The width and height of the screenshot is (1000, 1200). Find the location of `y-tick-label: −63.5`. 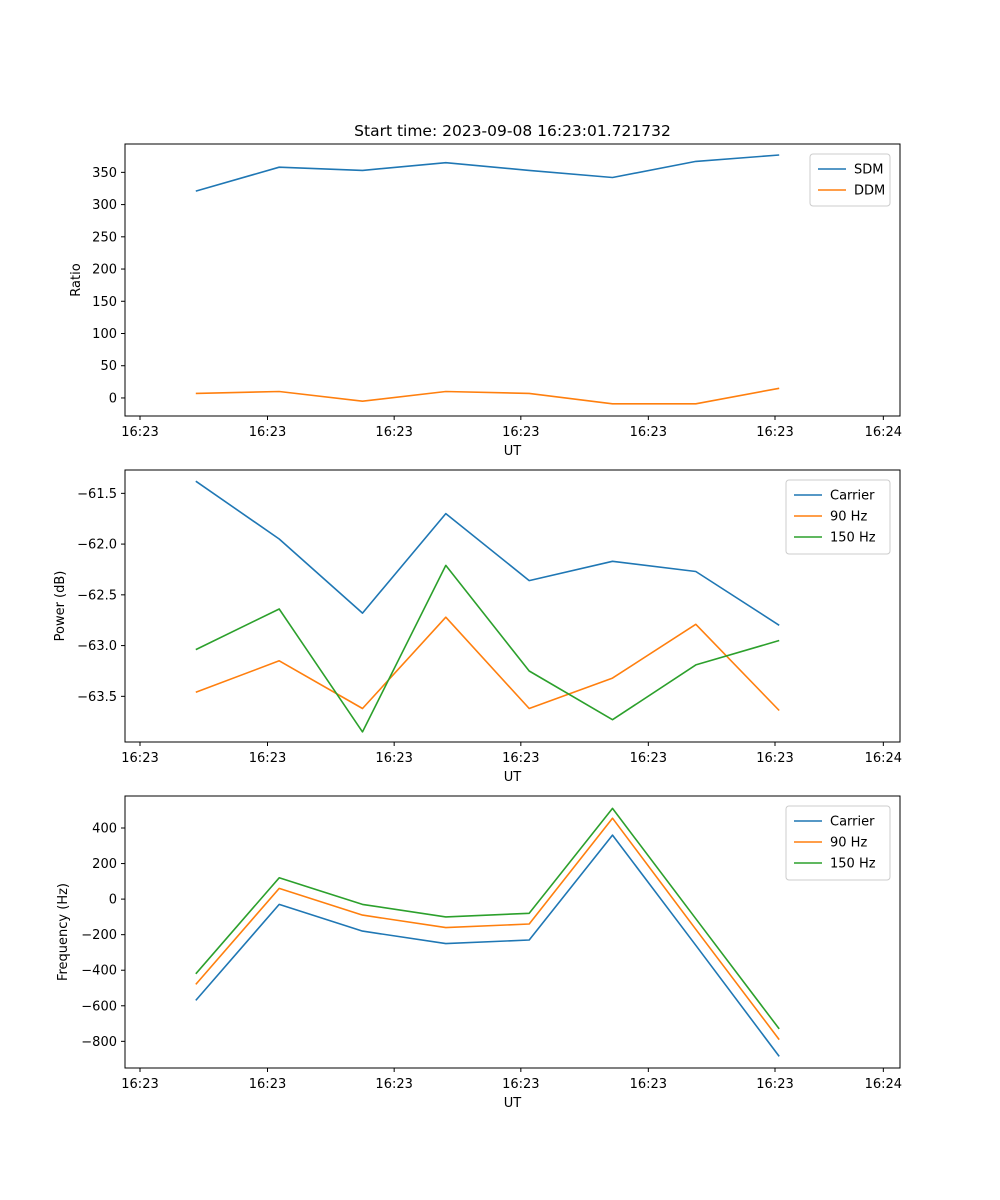

y-tick-label: −63.5 is located at coordinates (97, 697).